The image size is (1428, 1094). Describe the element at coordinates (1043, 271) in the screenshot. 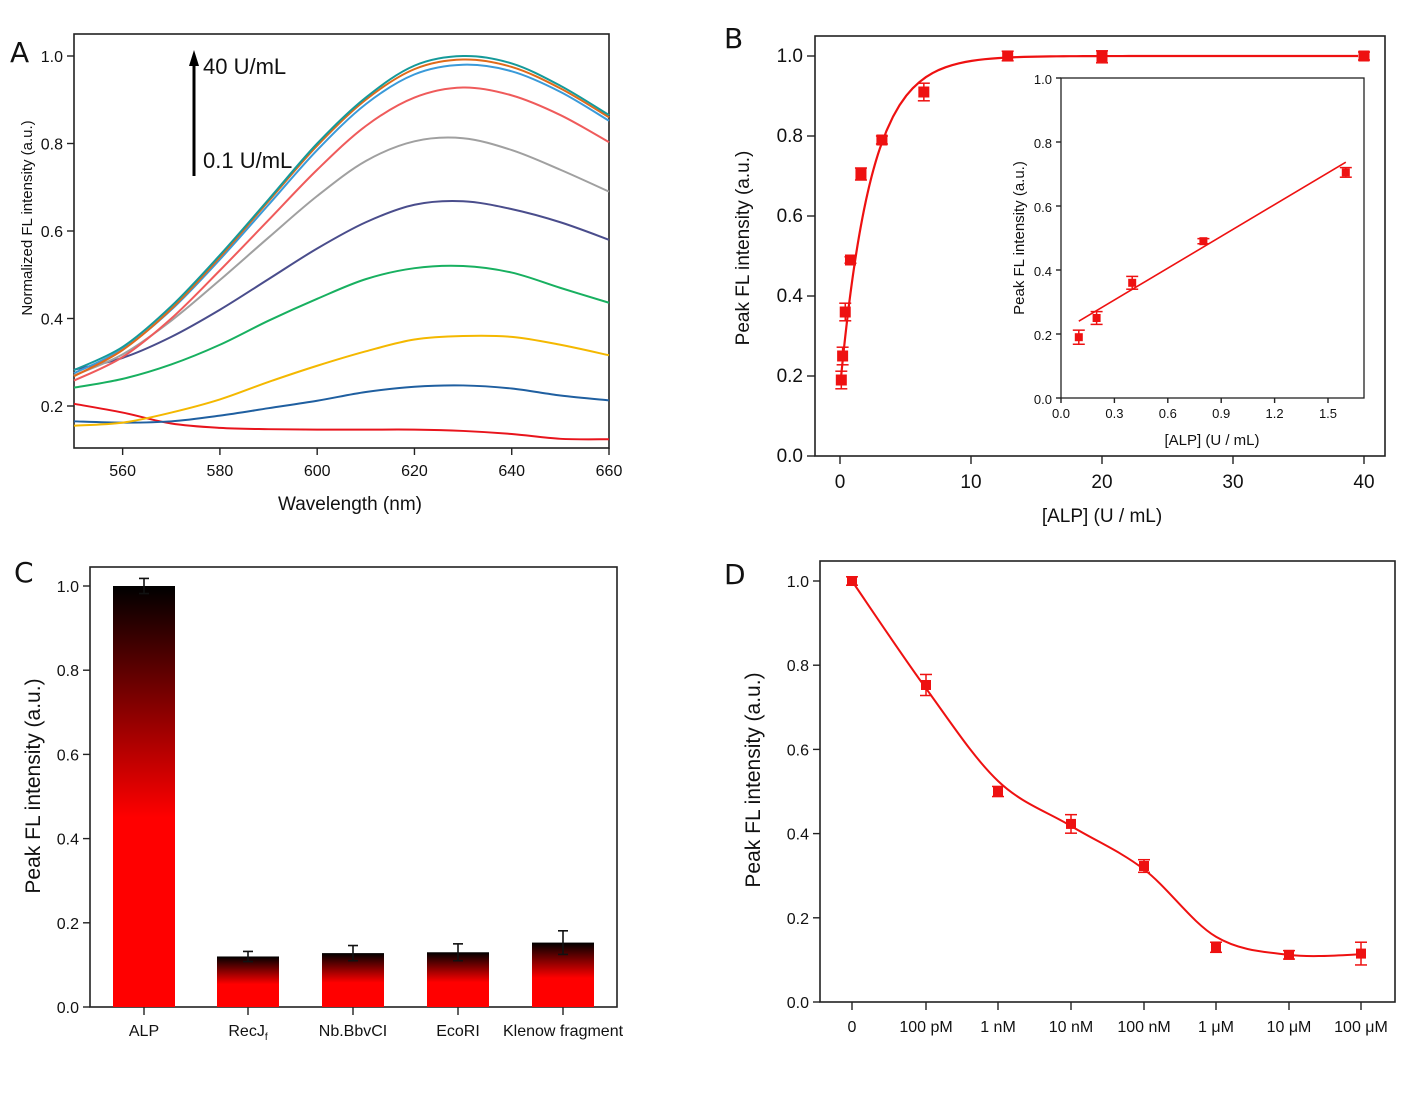

I see `inset-ytick-label: 0.4` at that location.